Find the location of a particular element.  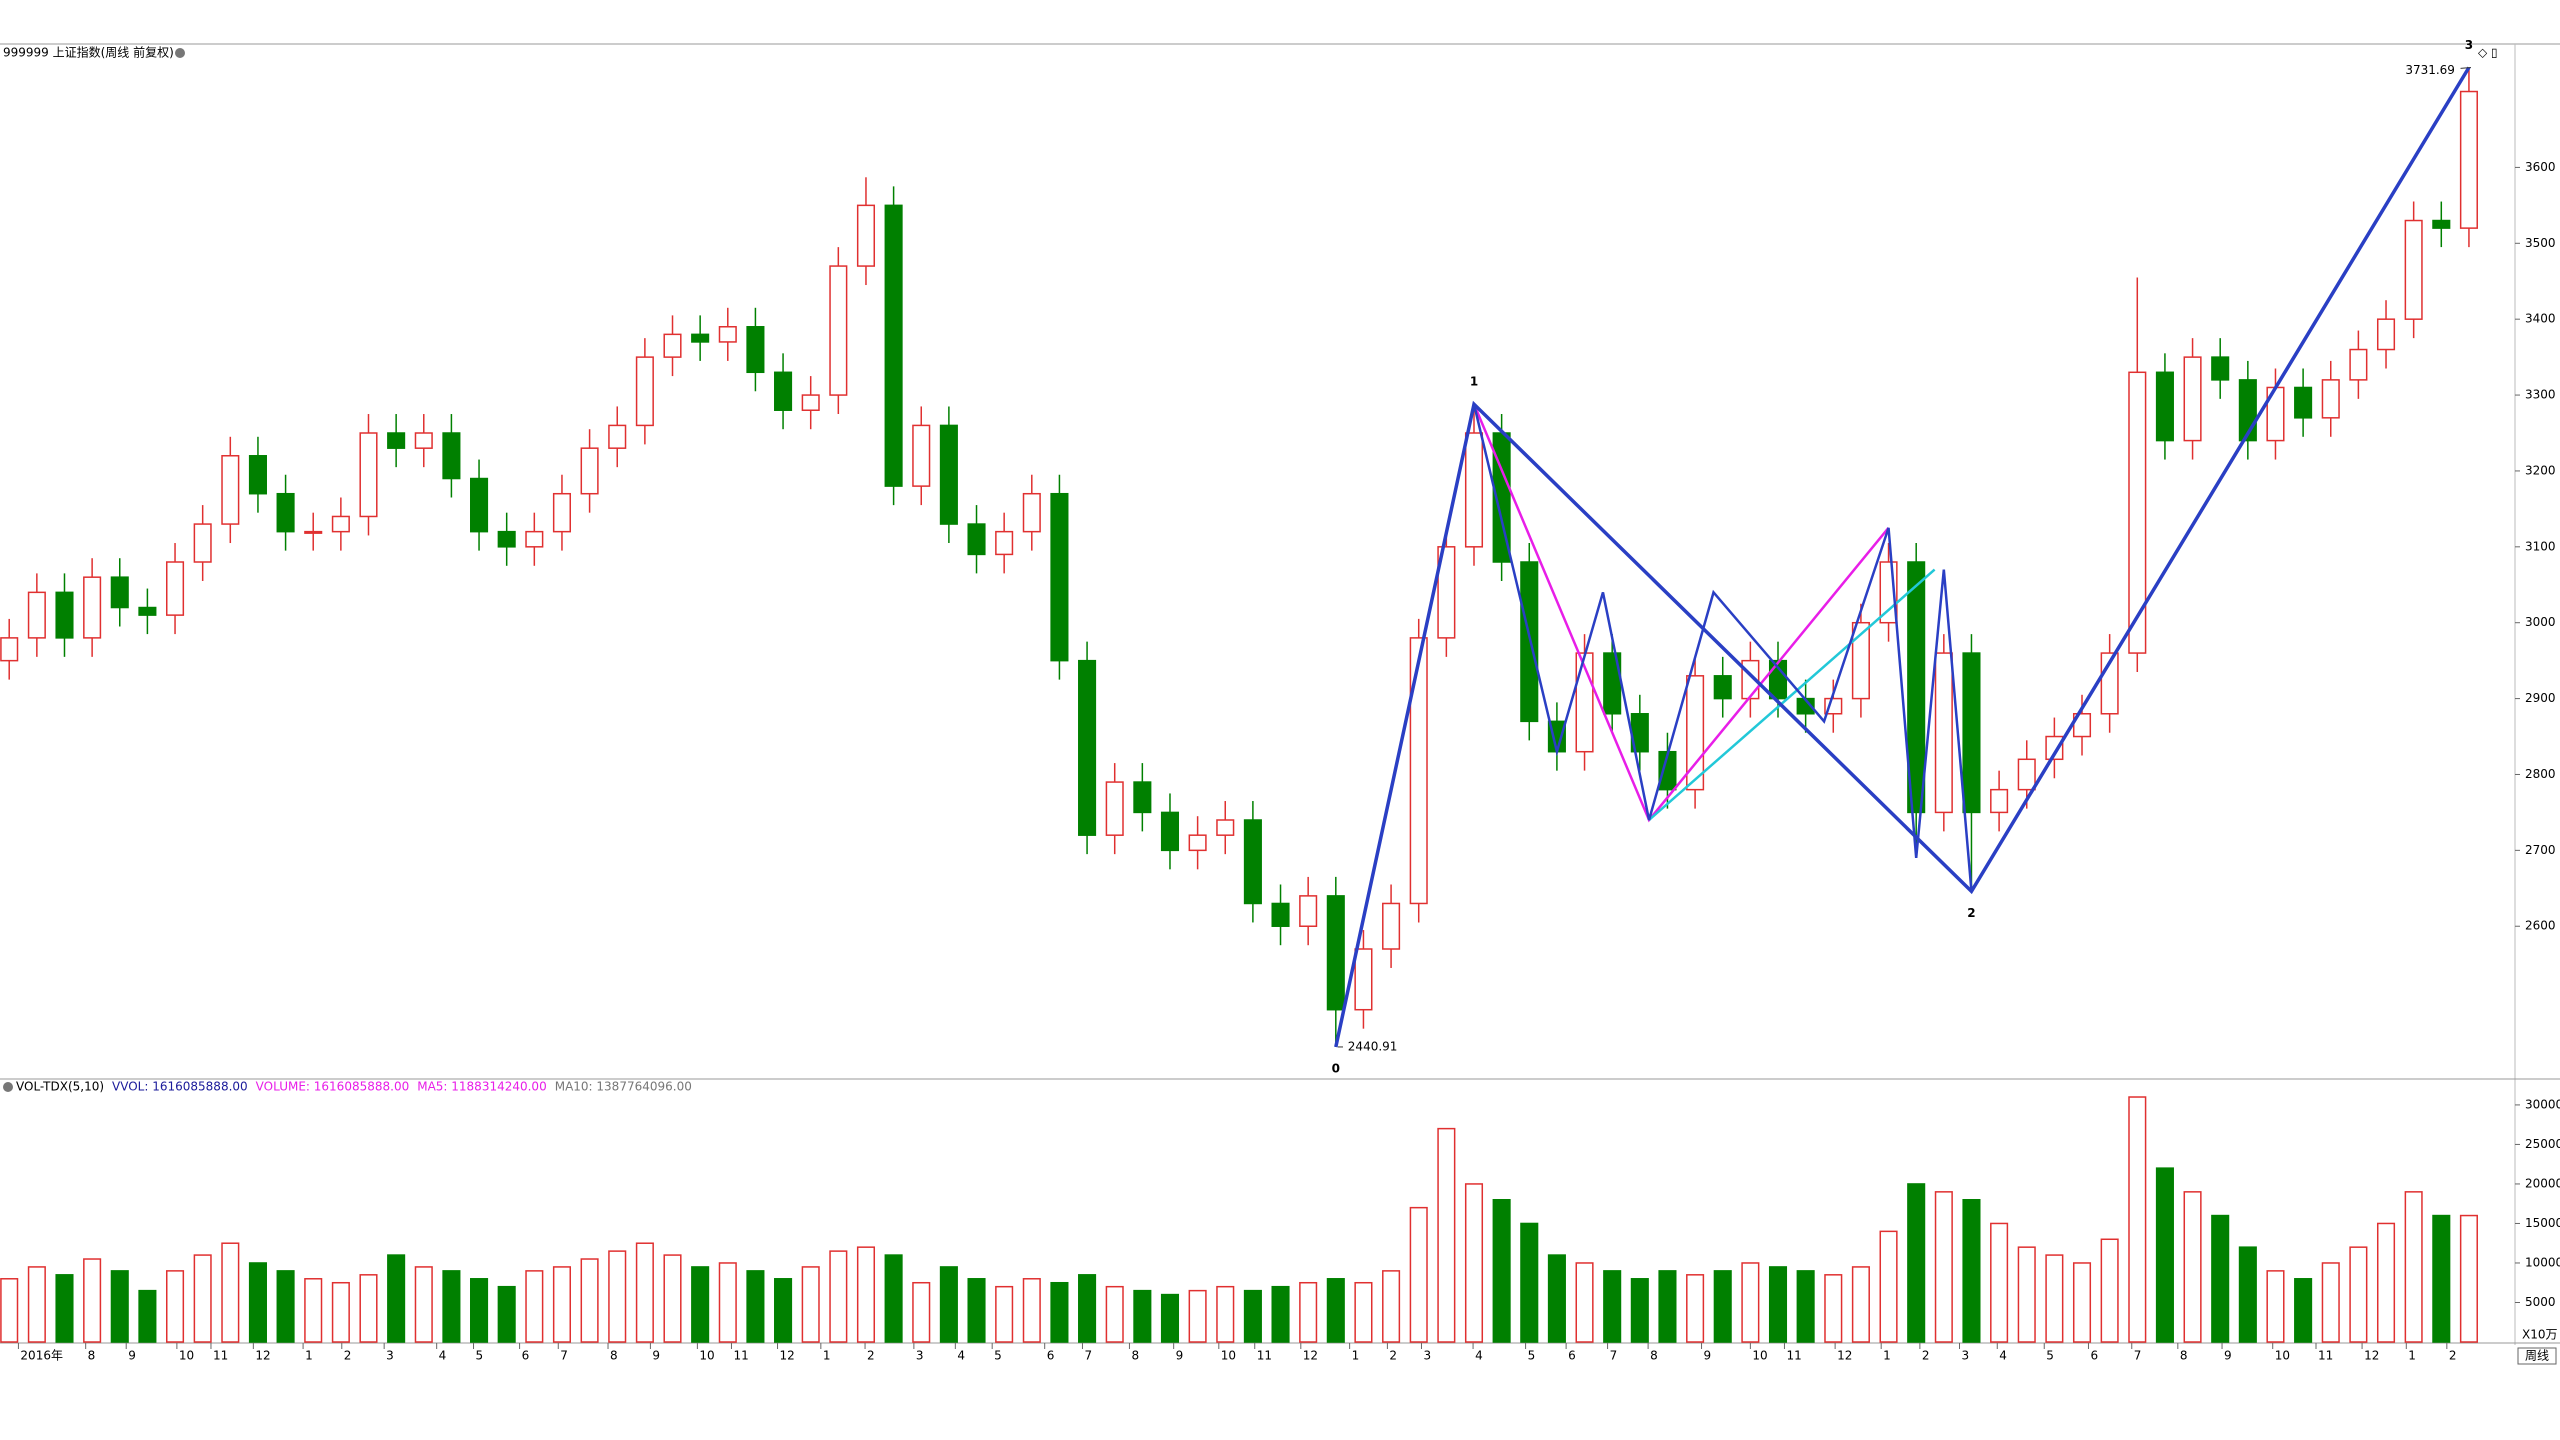

x-tick-label: 7 is located at coordinates (564, 1356).